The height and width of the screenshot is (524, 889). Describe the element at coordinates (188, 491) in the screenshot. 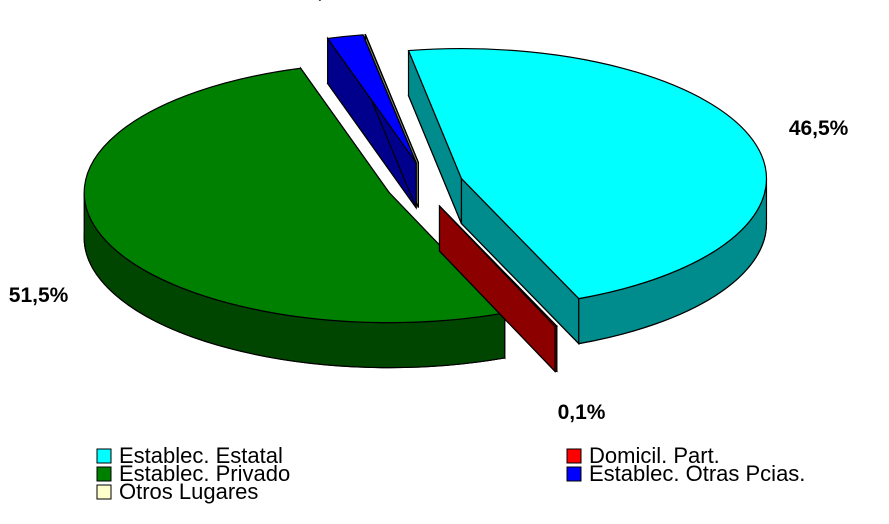

I see `legend-label: Otros Lugares` at that location.